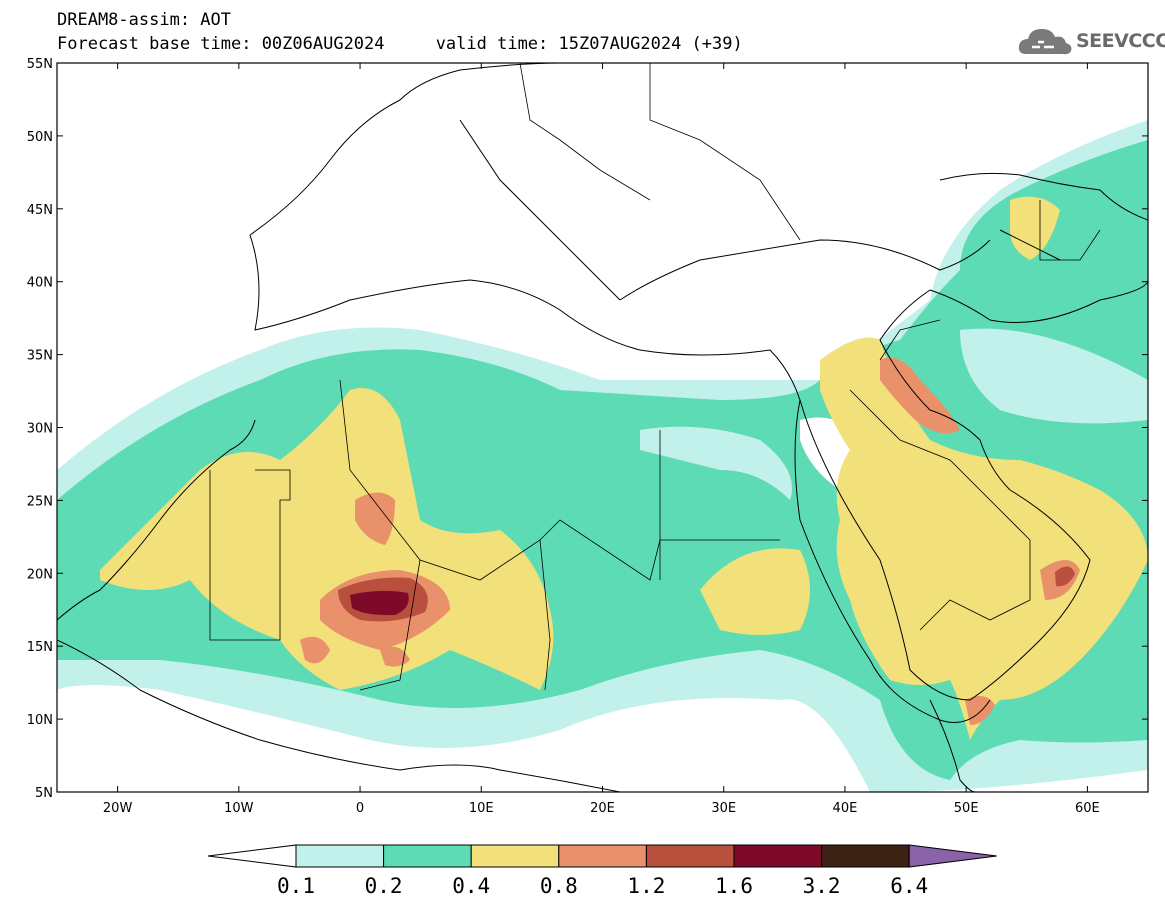  I want to click on seevccc-logo: SEEVCCC, so click(1091, 42).